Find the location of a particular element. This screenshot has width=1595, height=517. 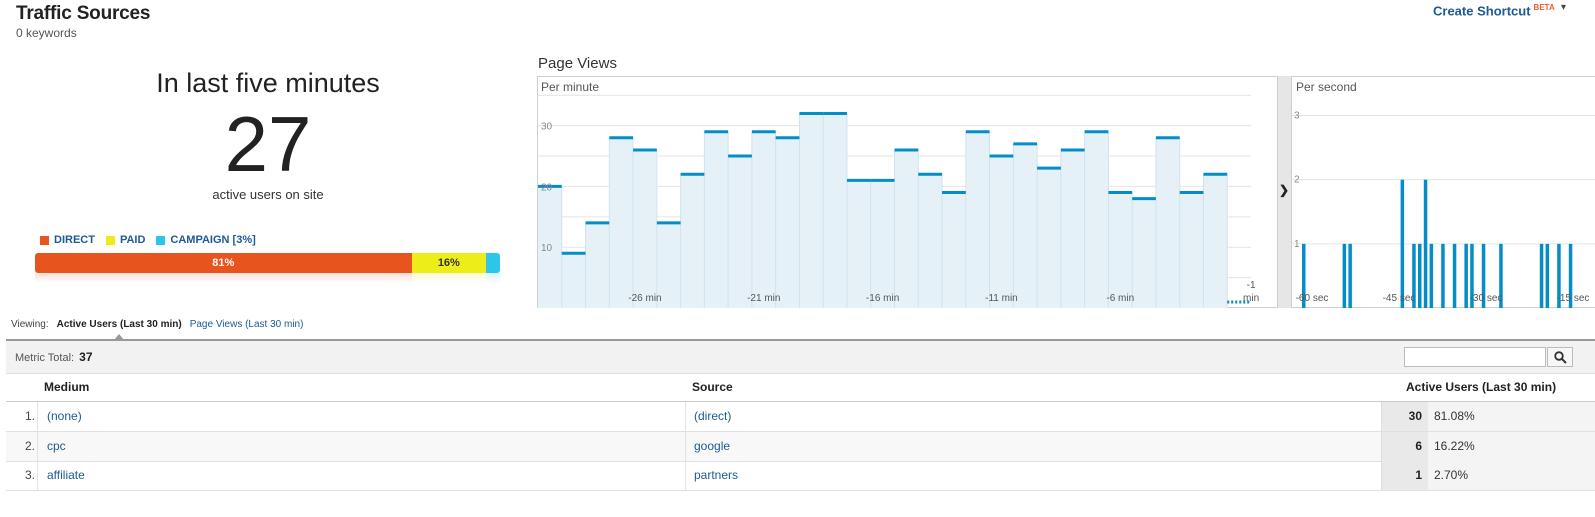

legend-label-direct: DIRECT is located at coordinates (74, 240).